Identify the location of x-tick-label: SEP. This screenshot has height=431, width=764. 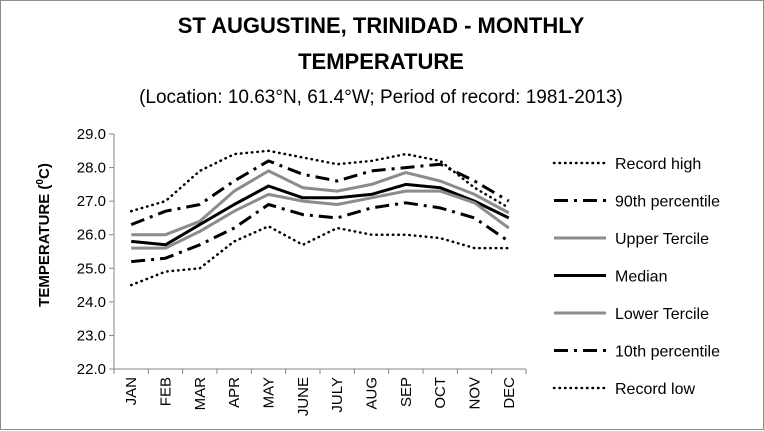
(406, 392).